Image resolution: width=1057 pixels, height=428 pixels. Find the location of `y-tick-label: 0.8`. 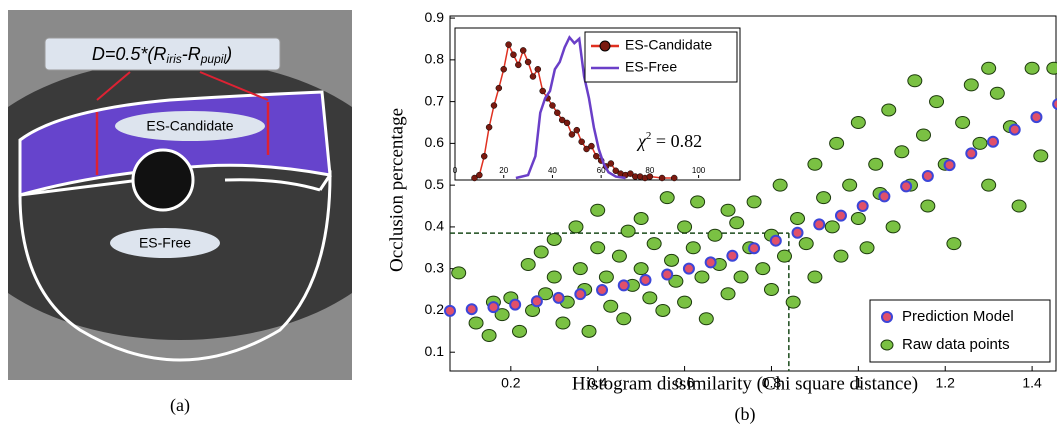

y-tick-label: 0.8 is located at coordinates (435, 59).